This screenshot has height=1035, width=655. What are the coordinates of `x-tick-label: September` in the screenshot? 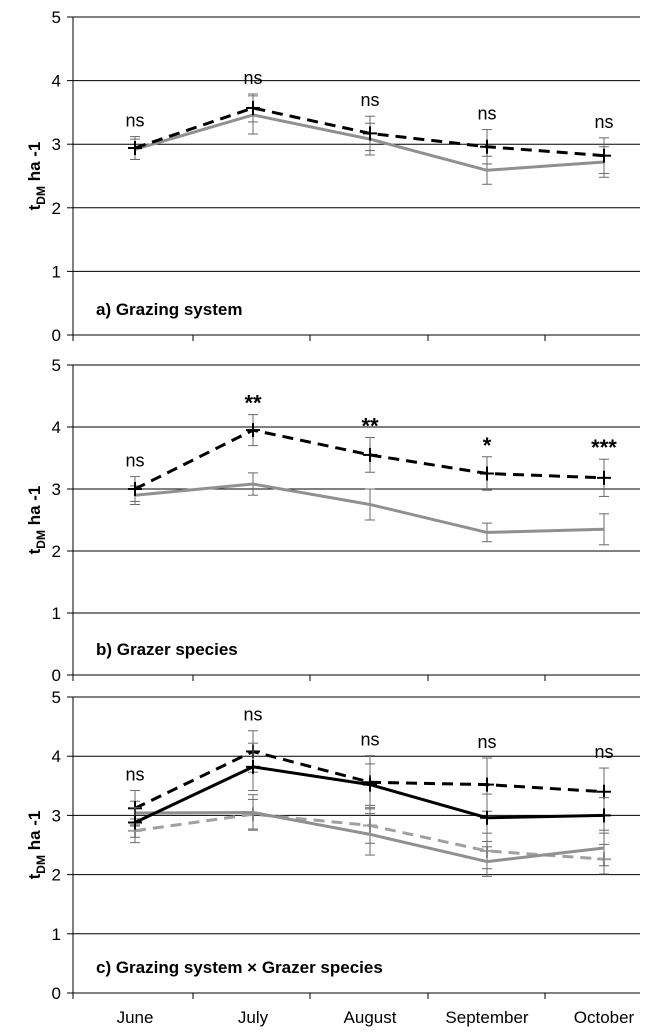 It's located at (486, 1017).